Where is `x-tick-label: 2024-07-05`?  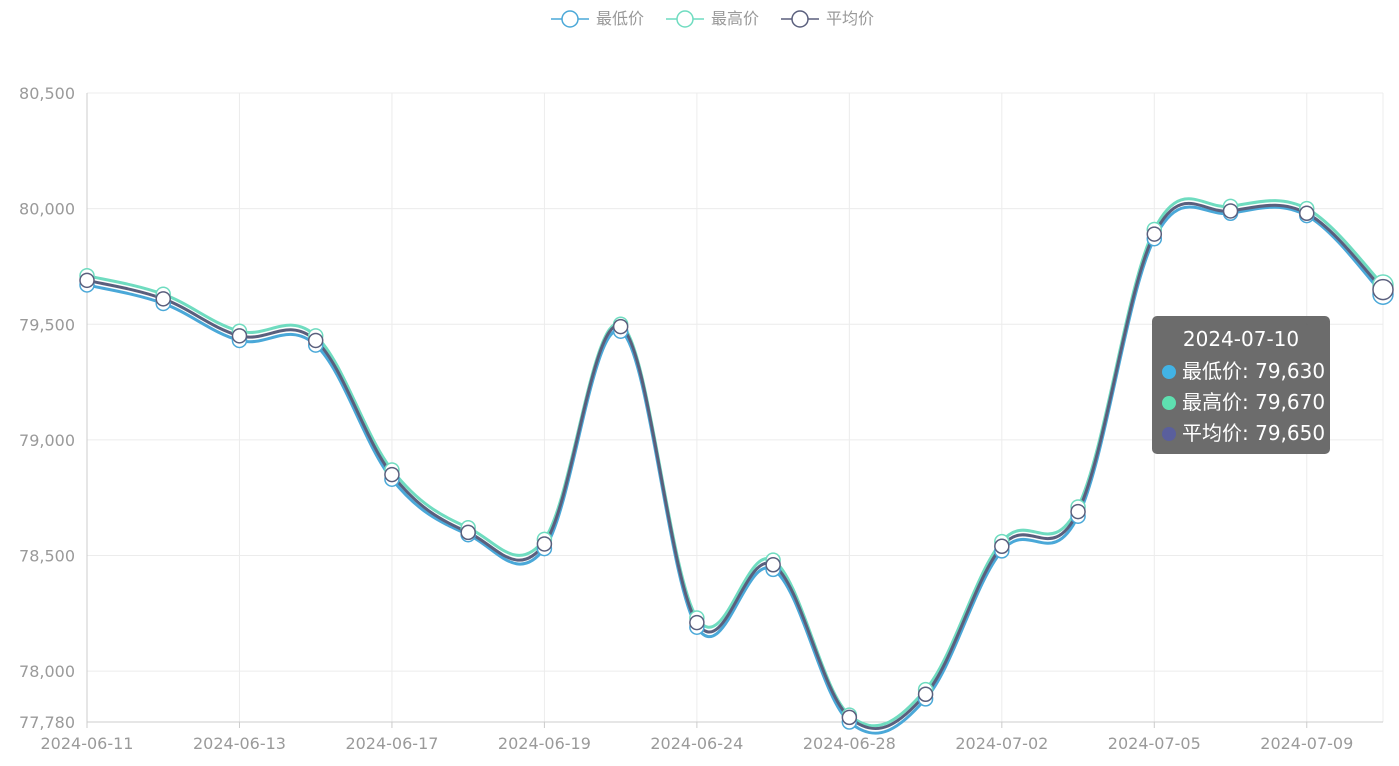 x-tick-label: 2024-07-05 is located at coordinates (1154, 743).